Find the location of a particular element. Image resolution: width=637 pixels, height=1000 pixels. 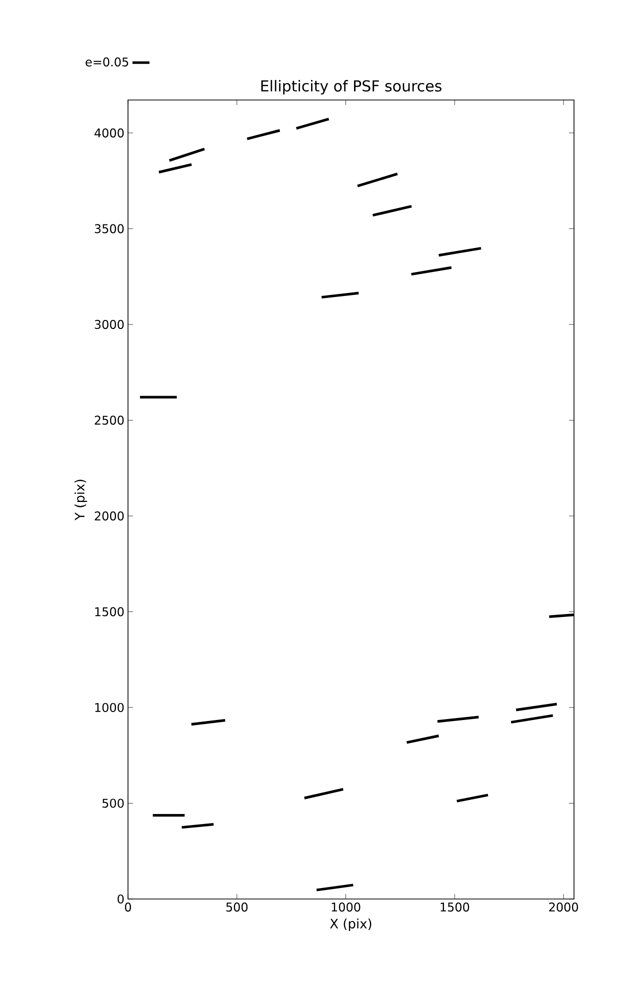

y-tick-label: 500 is located at coordinates (113, 803).